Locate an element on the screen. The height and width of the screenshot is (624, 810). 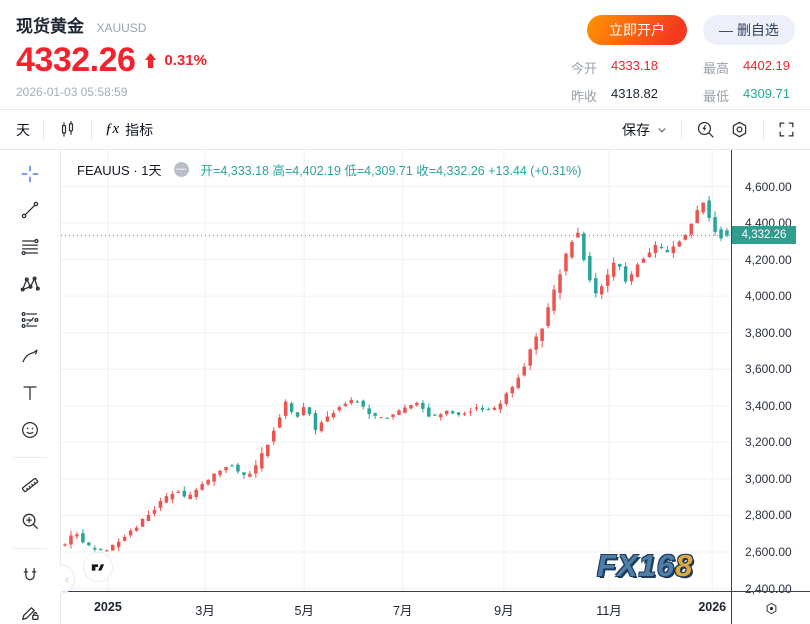
up-arrow-icon is located at coordinates (150, 60).